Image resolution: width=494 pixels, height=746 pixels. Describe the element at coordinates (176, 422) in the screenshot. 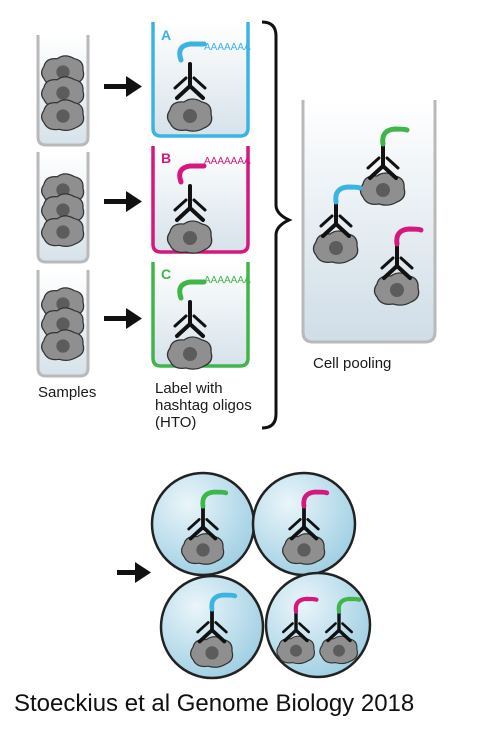

I see `label-with-hto-line3: (HTO)` at that location.